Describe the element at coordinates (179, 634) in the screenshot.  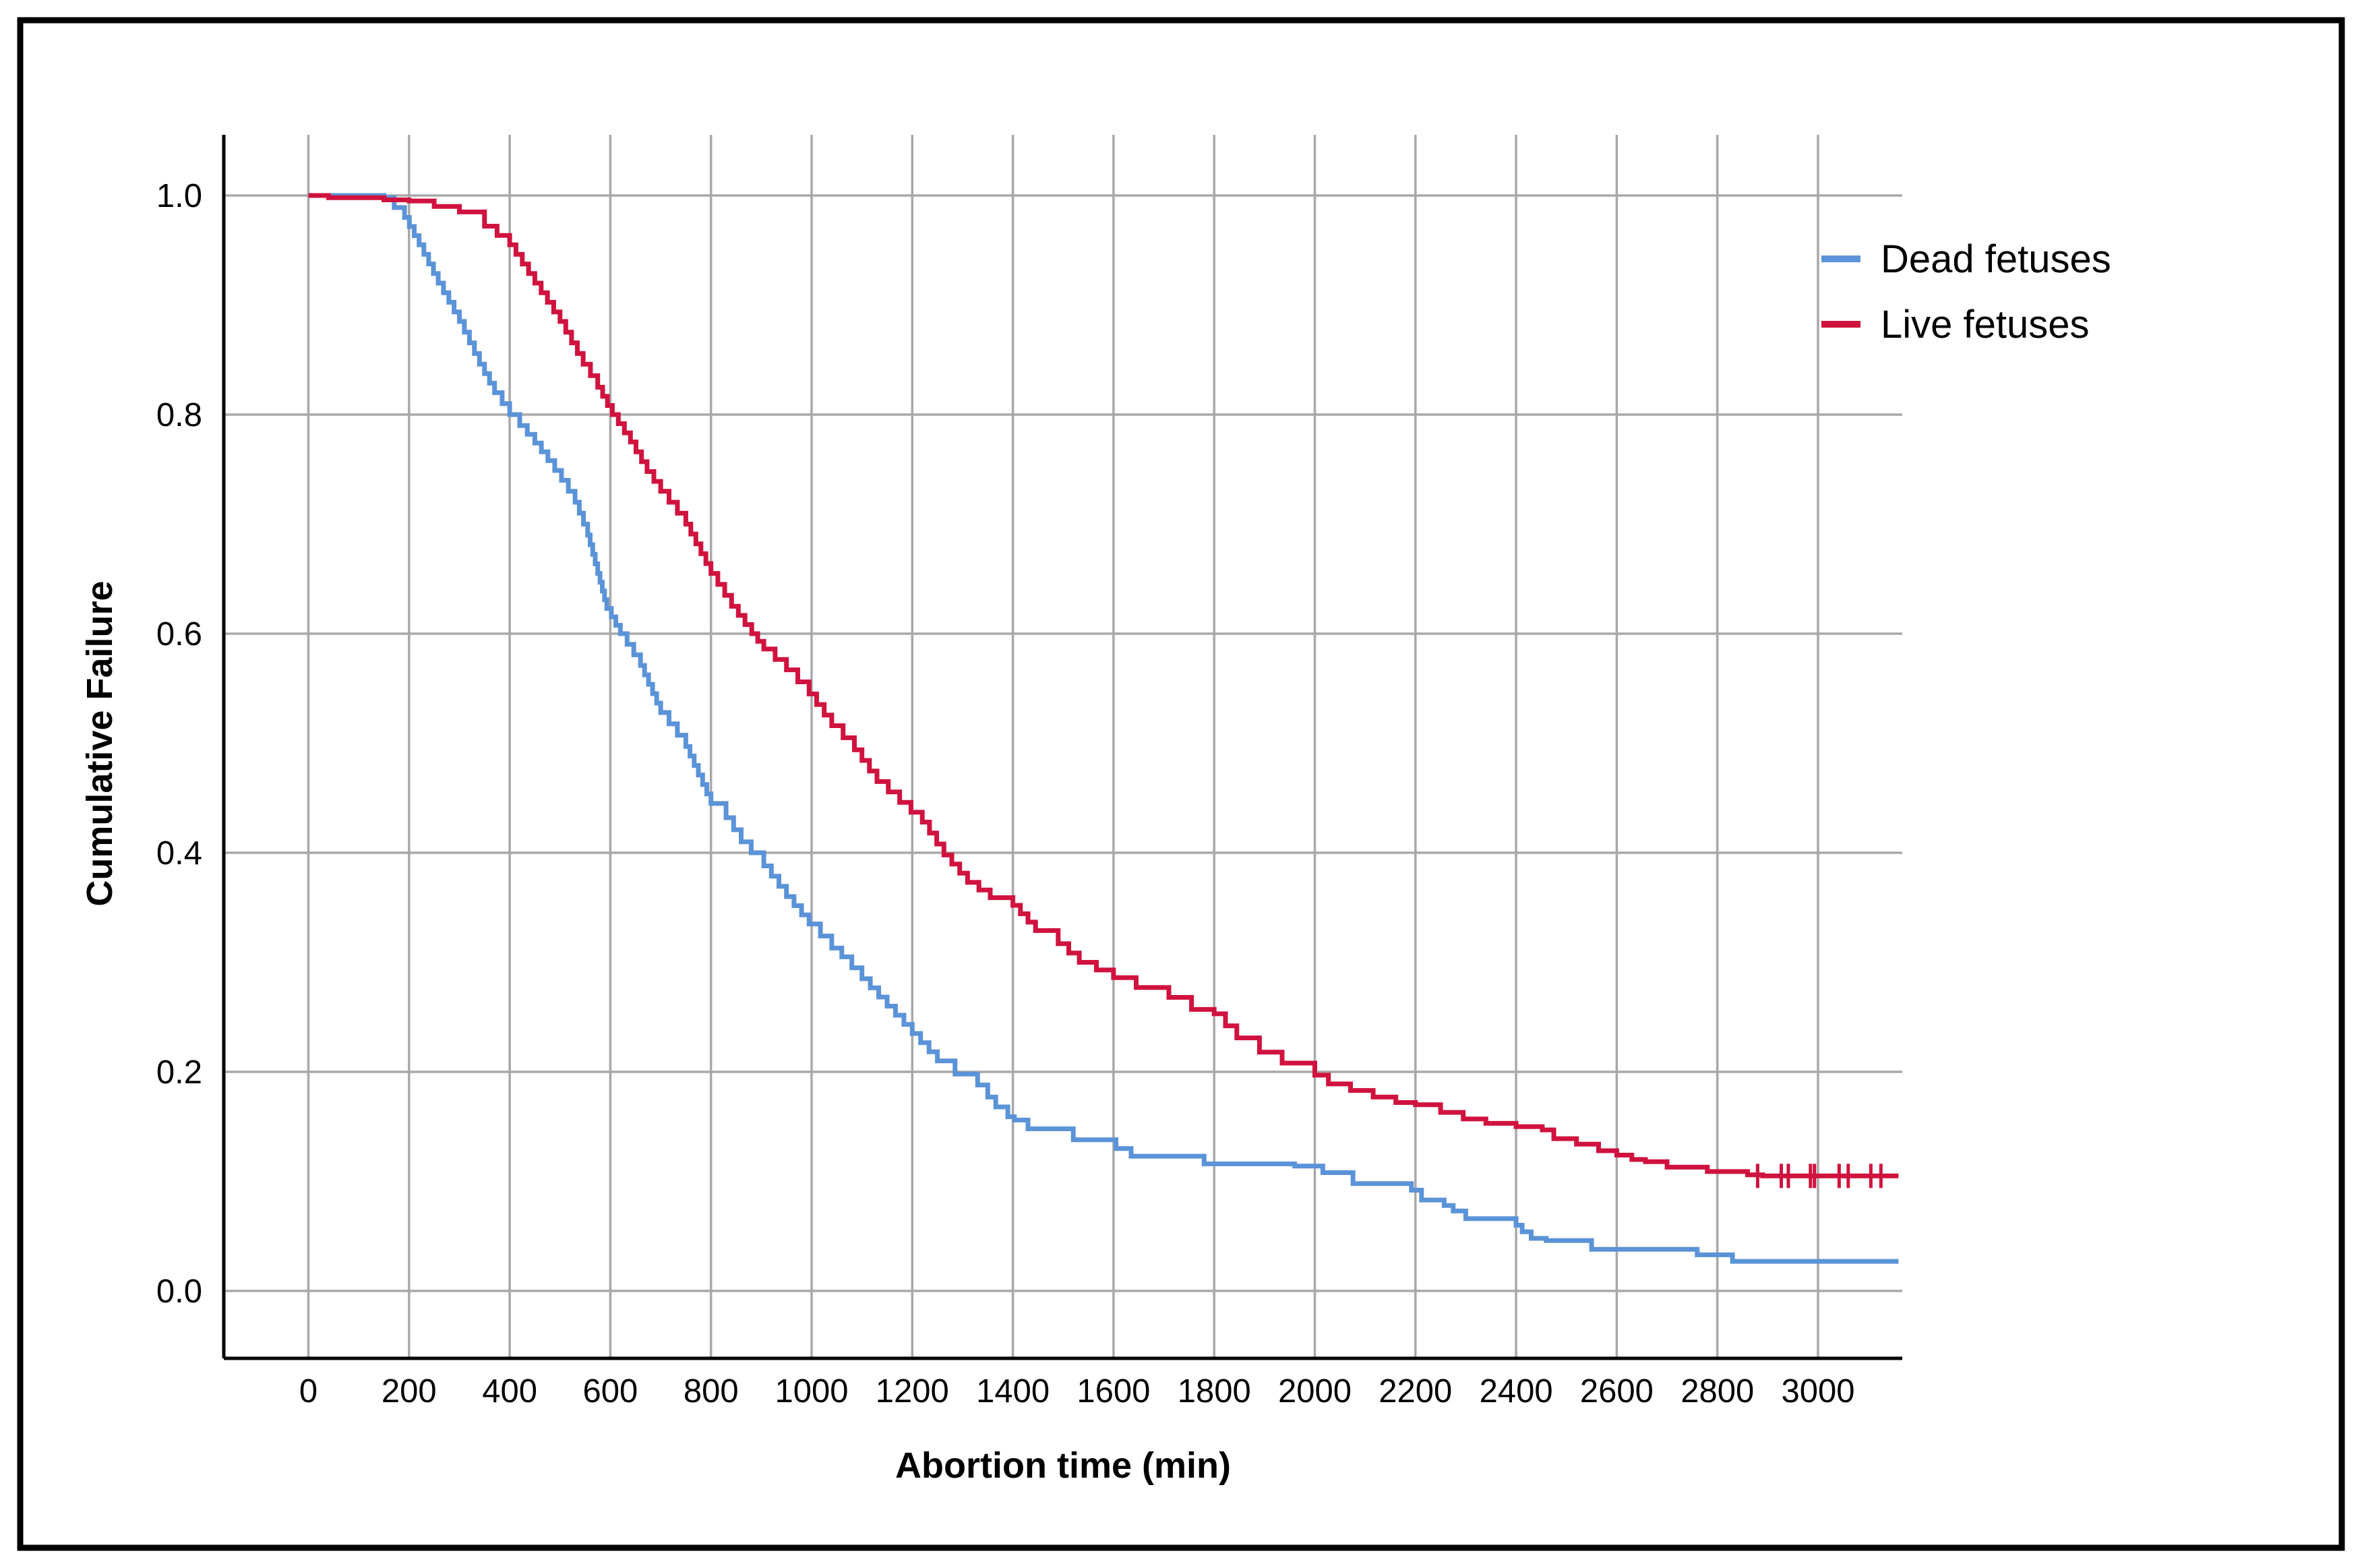
I see `y-tick-label: 0.6` at that location.